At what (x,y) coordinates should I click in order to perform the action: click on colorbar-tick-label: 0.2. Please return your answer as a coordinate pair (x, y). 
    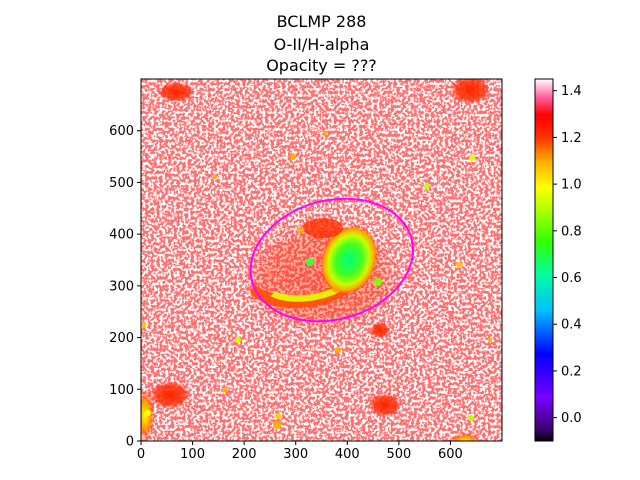
    Looking at the image, I should click on (571, 371).